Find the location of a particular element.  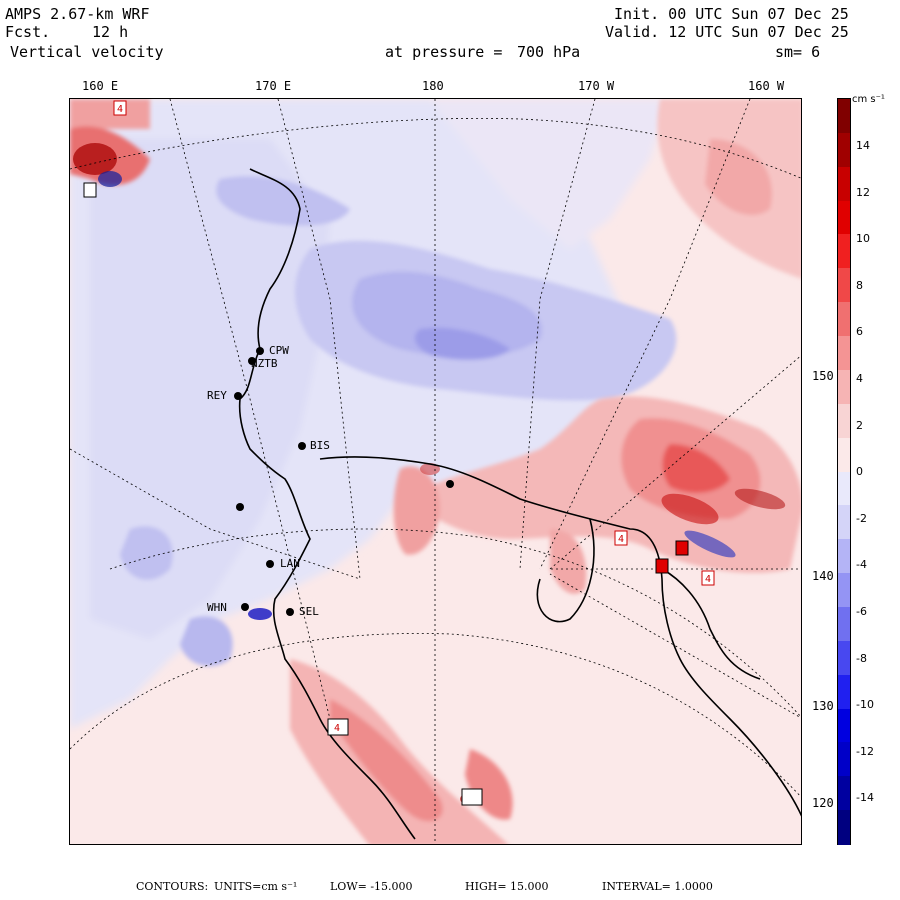

lon-label-170e: 170 E is located at coordinates (273, 86).